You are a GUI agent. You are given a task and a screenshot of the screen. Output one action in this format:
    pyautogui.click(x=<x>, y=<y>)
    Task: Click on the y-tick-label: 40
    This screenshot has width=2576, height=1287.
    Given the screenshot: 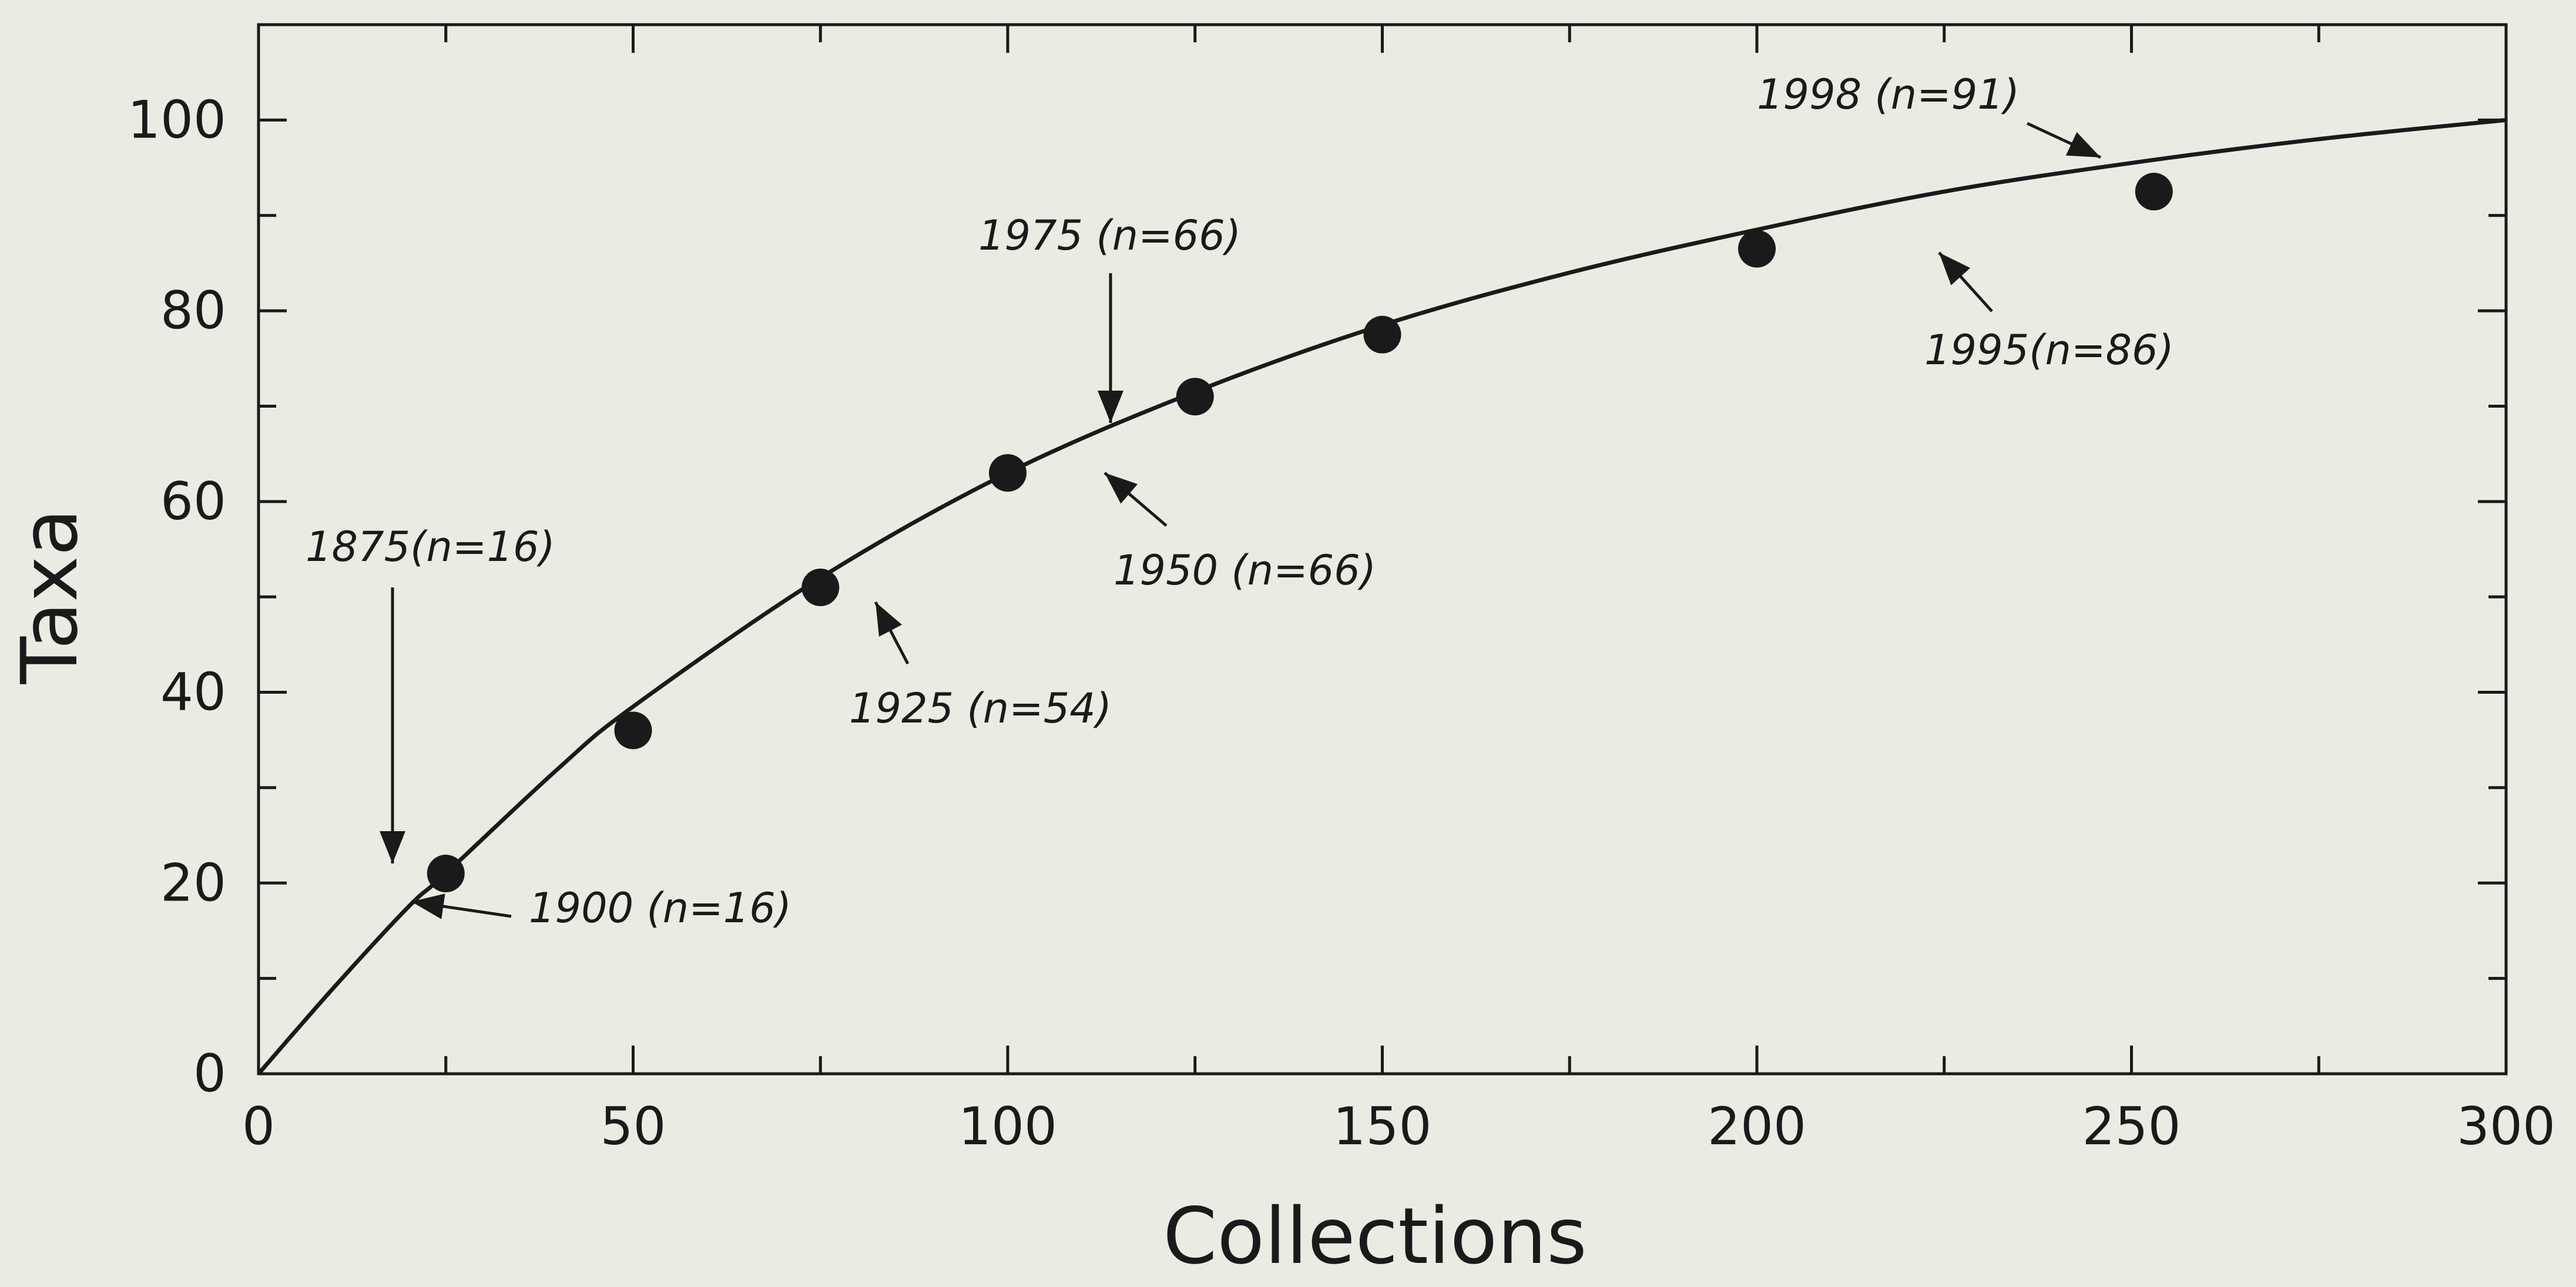 What is the action you would take?
    pyautogui.click(x=193, y=692)
    